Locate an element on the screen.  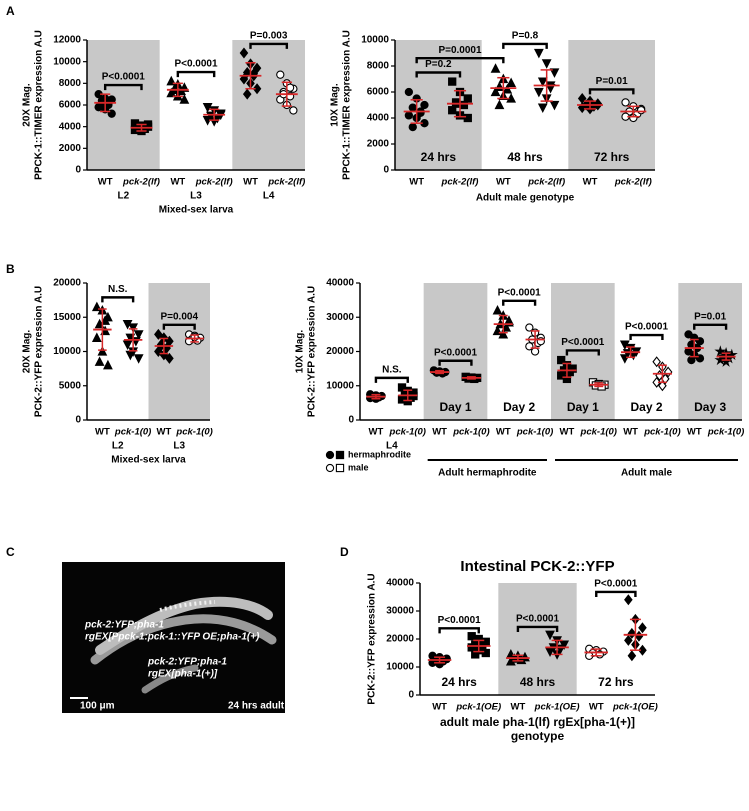
y-tick-label: 40000 is located at coordinates (340, 283).